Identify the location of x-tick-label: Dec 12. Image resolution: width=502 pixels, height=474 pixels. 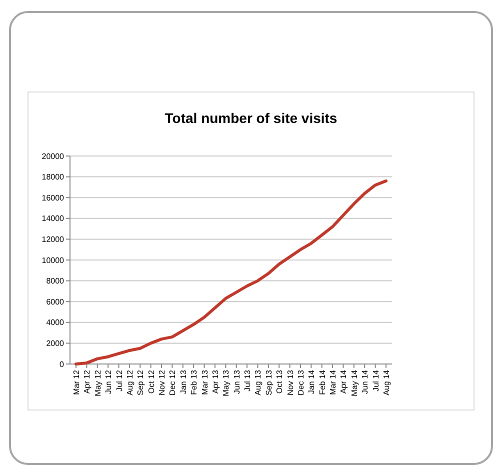
(173, 382).